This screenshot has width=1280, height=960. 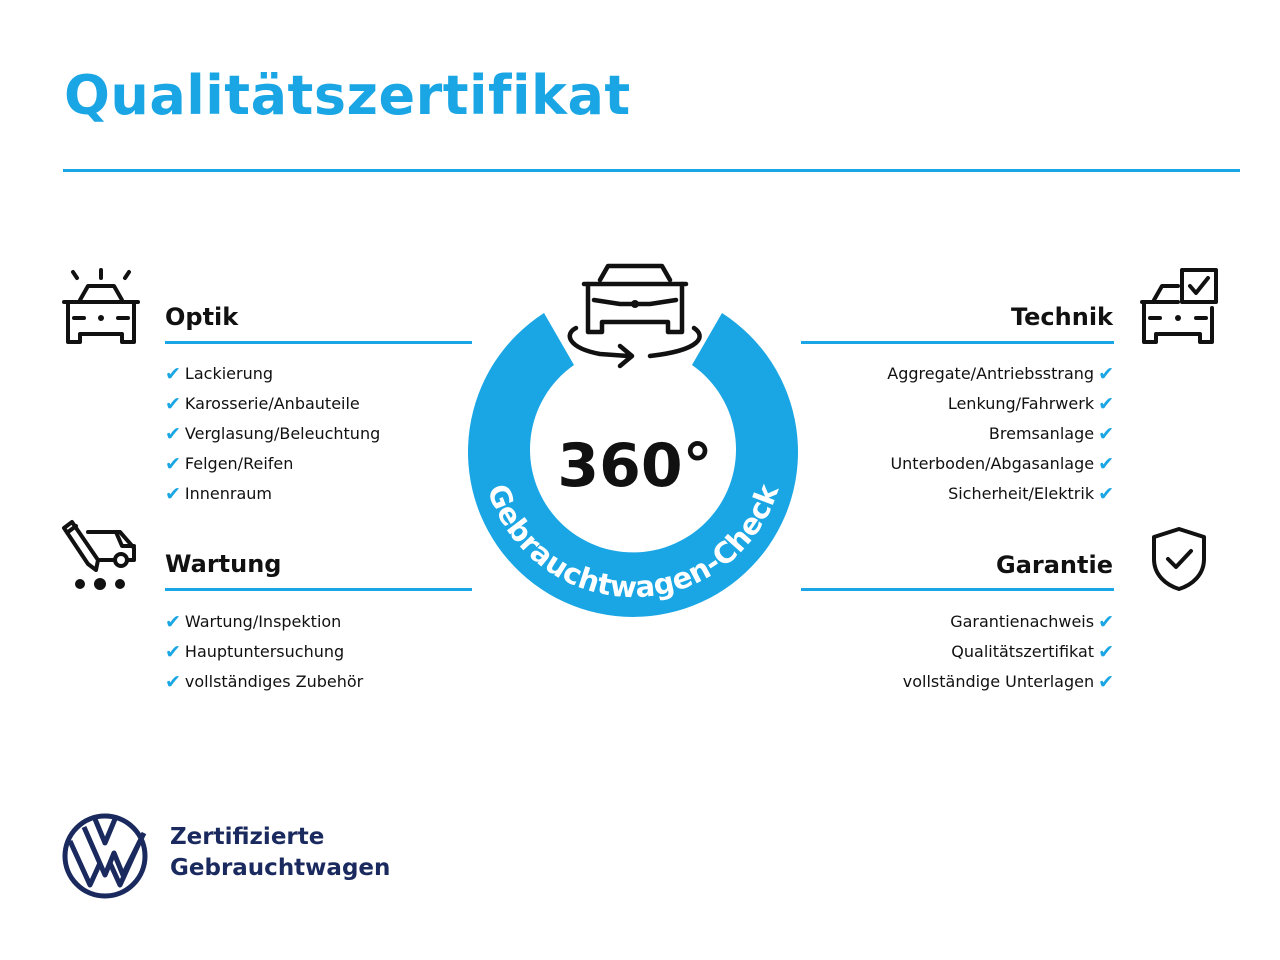 I want to click on list-item: ✔ Karosserie/Anbauteile, so click(x=272, y=404).